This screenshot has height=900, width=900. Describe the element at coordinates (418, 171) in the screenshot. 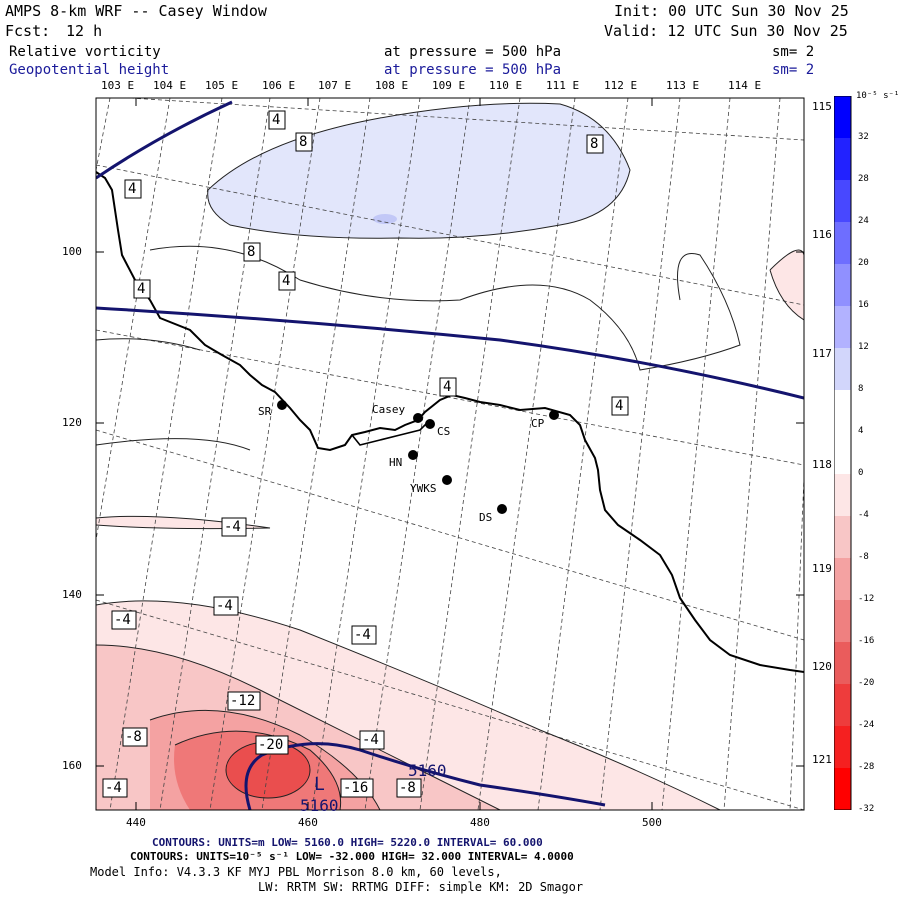

I see `pos-vorticity-region` at that location.